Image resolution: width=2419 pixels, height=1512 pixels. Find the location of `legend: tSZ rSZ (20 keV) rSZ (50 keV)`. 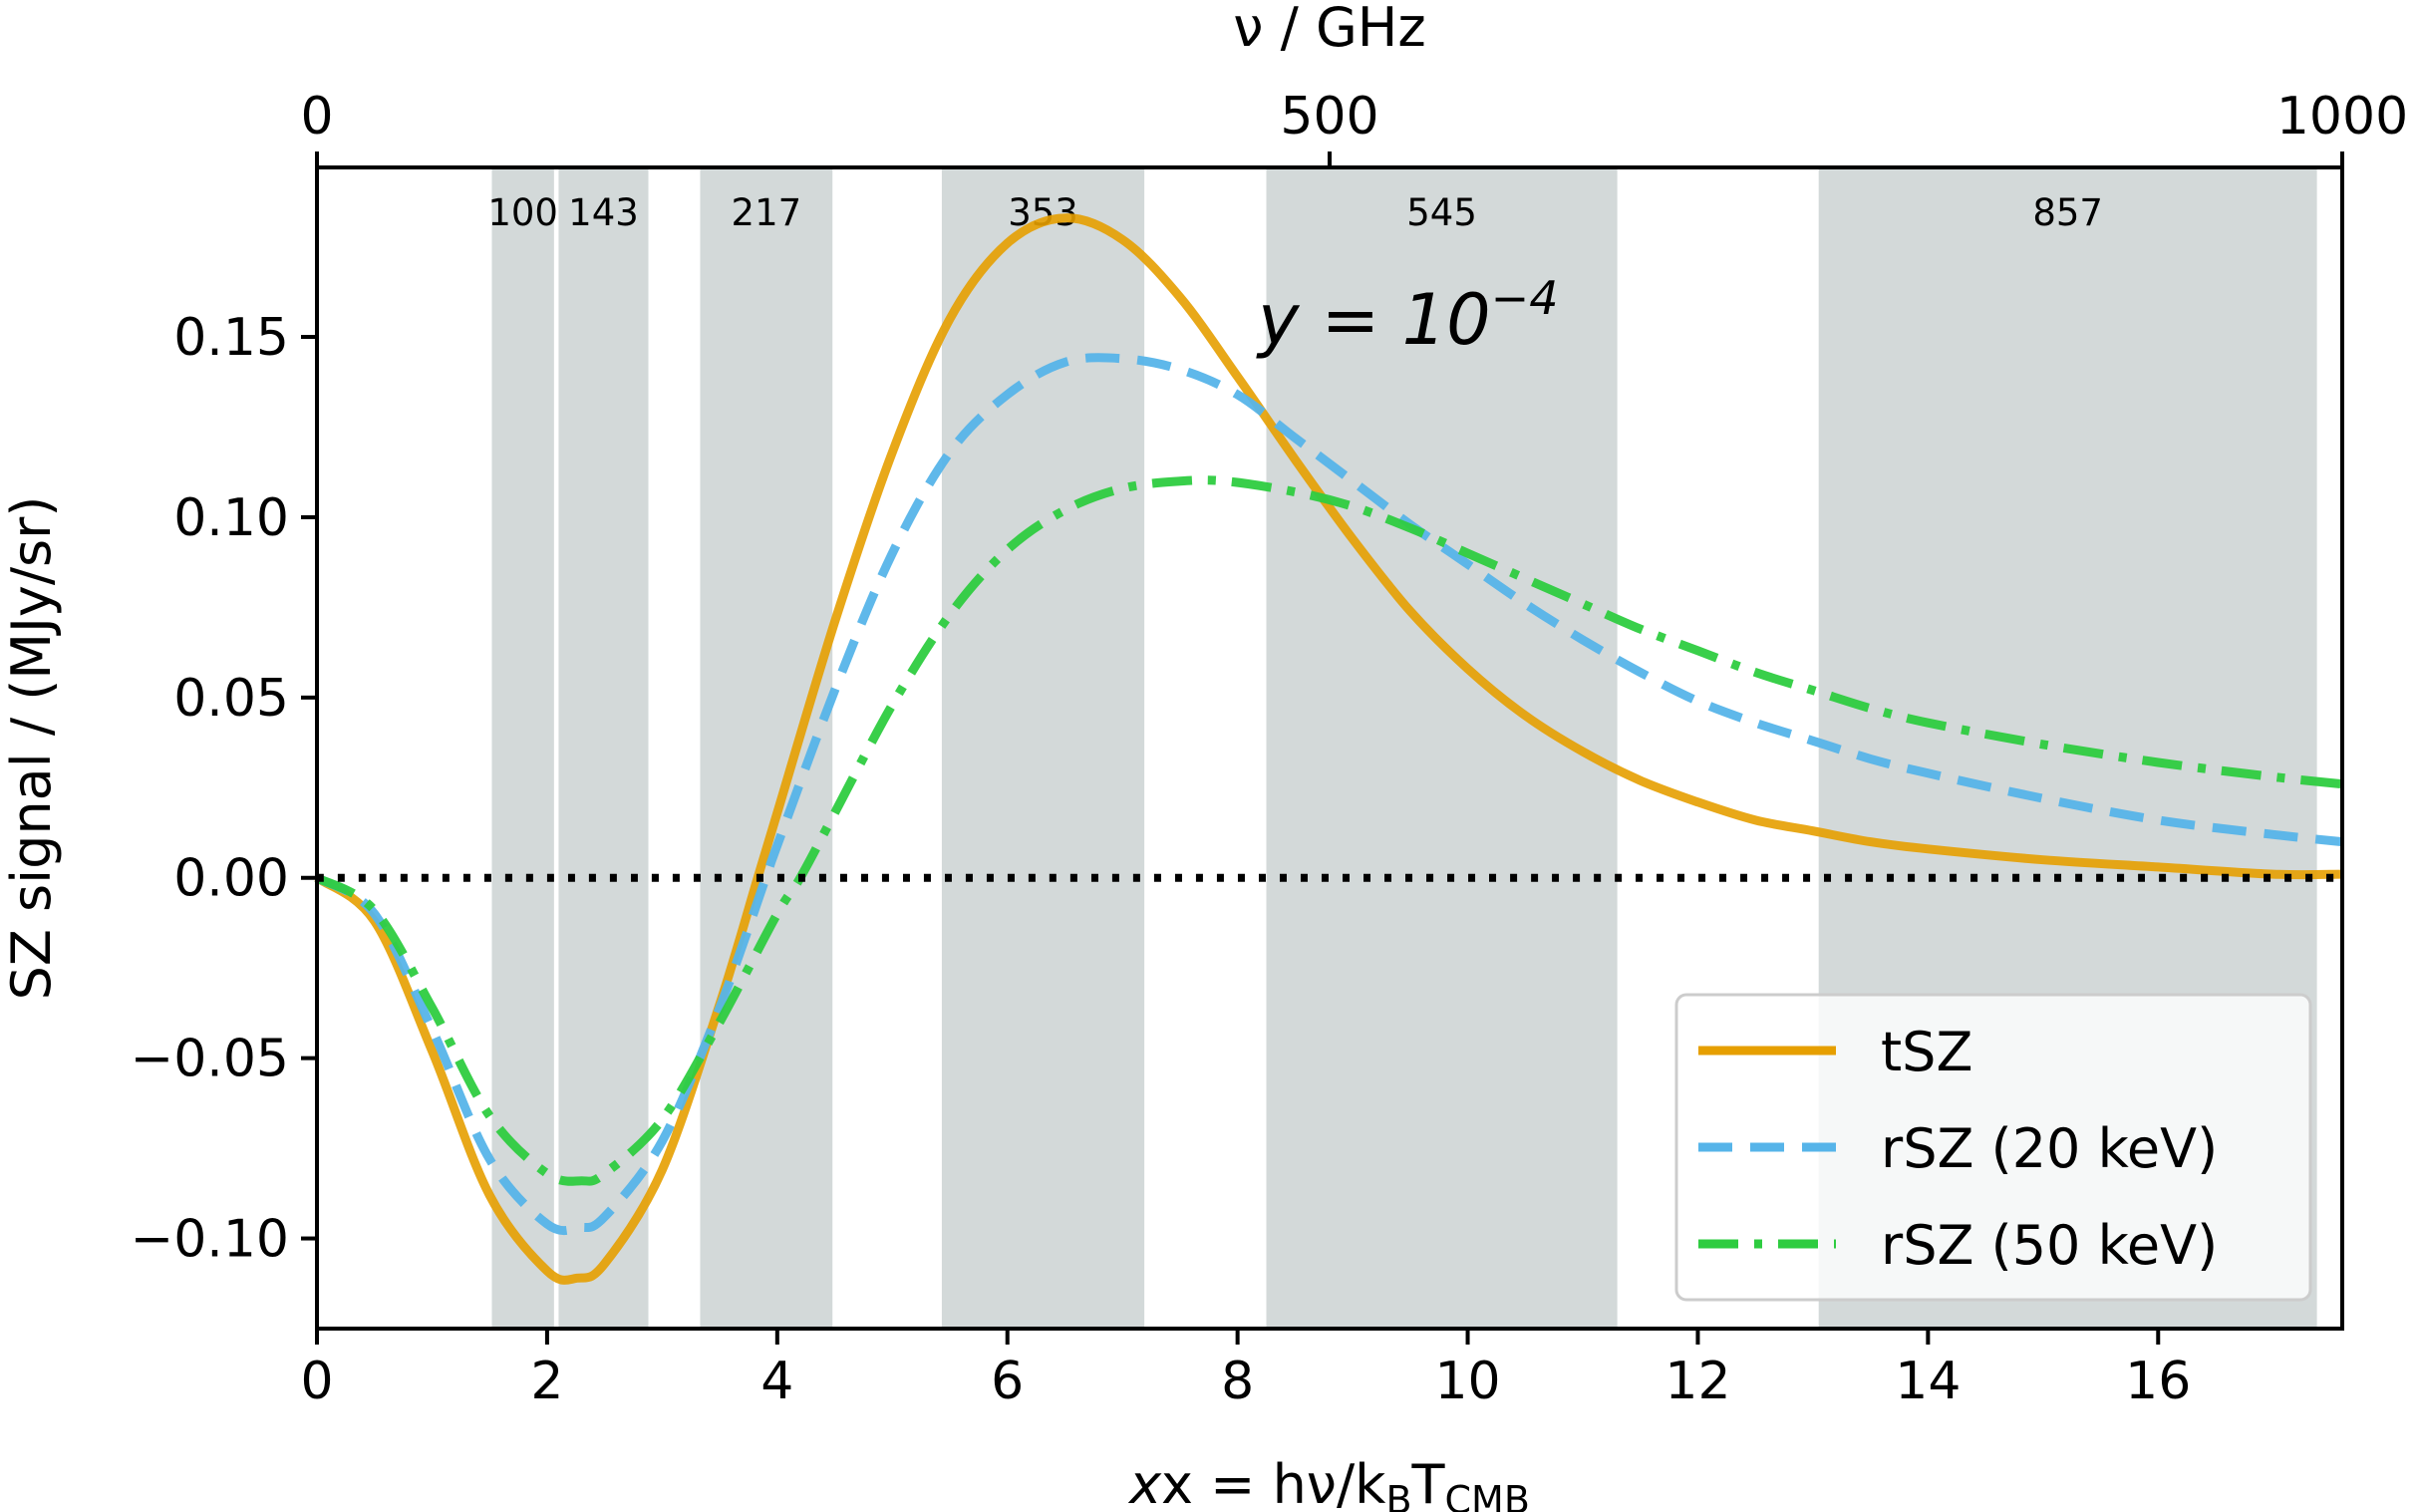

legend: tSZ rSZ (20 keV) rSZ (50 keV) is located at coordinates (1993, 1147).